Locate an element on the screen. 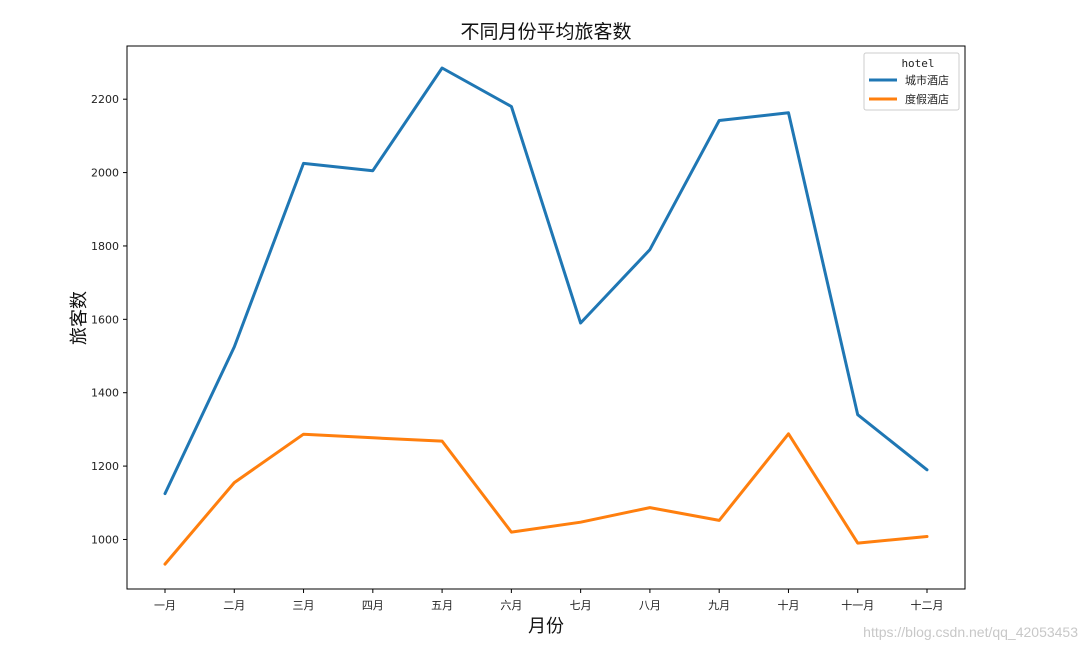  legend-box is located at coordinates (911, 81).